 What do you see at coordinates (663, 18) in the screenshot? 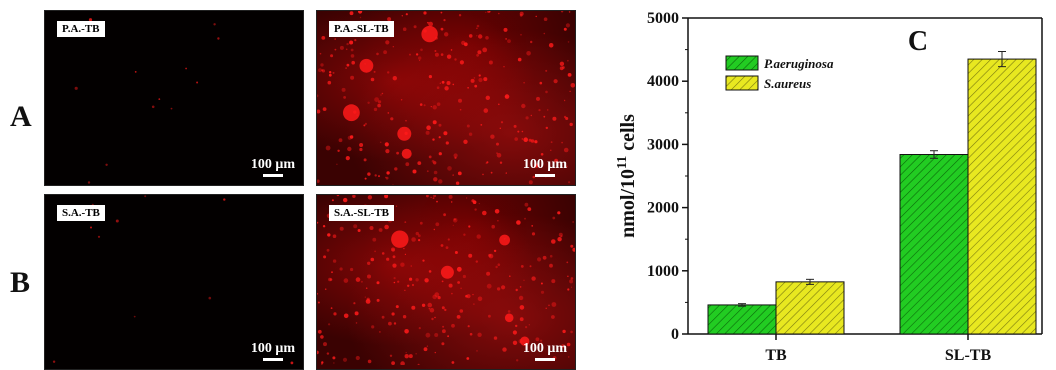
I see `y-tick-label: 5000` at bounding box center [663, 18].